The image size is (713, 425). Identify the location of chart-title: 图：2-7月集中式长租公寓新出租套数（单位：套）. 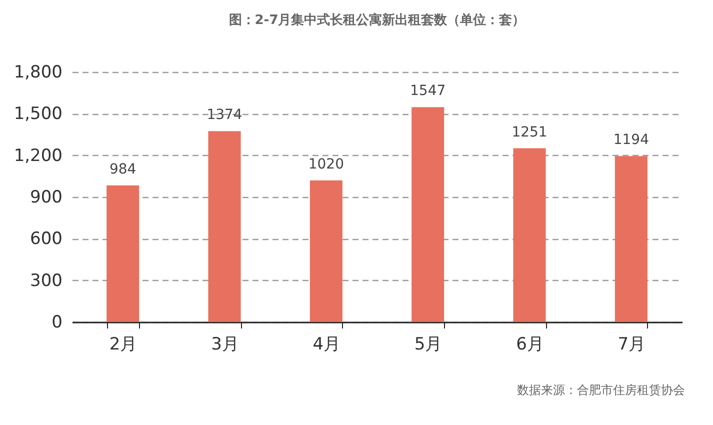
(377, 20).